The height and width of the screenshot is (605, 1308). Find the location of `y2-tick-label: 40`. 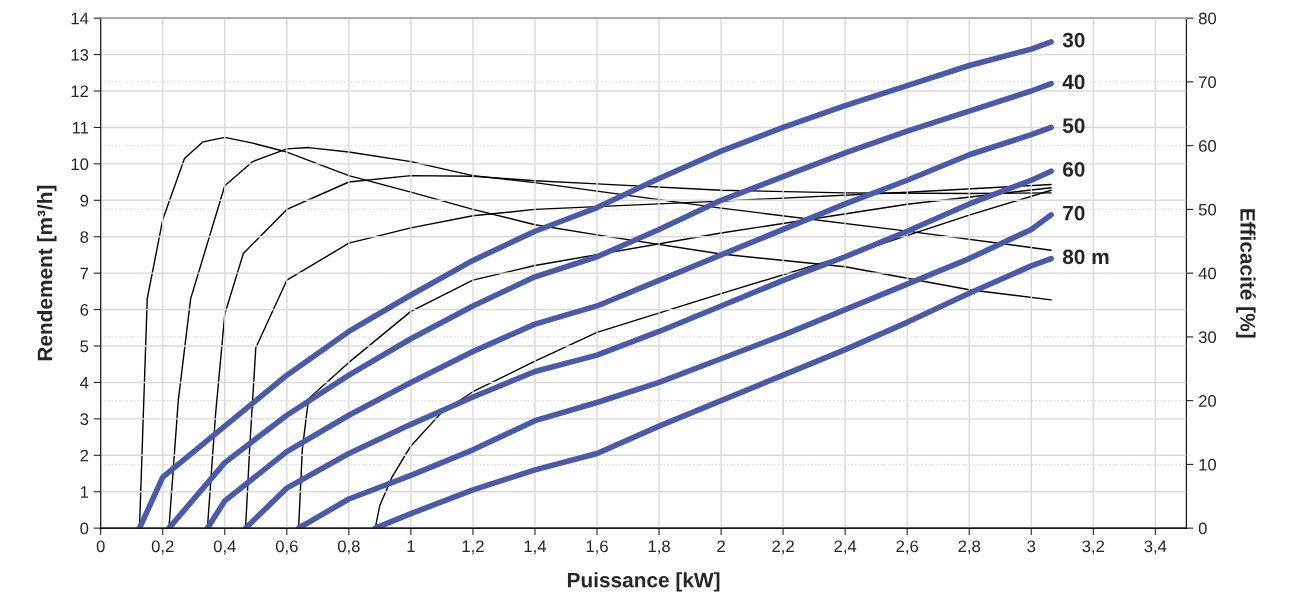

y2-tick-label: 40 is located at coordinates (1207, 273).